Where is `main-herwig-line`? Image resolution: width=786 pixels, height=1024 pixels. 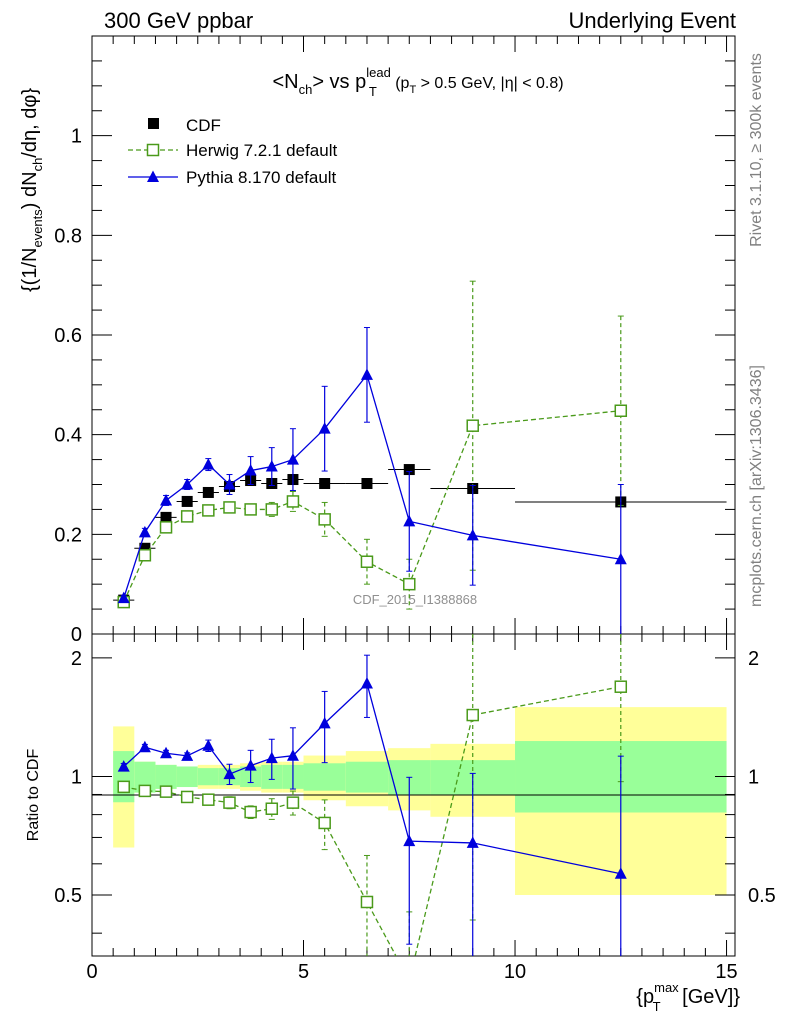 main-herwig-line is located at coordinates (372, 506).